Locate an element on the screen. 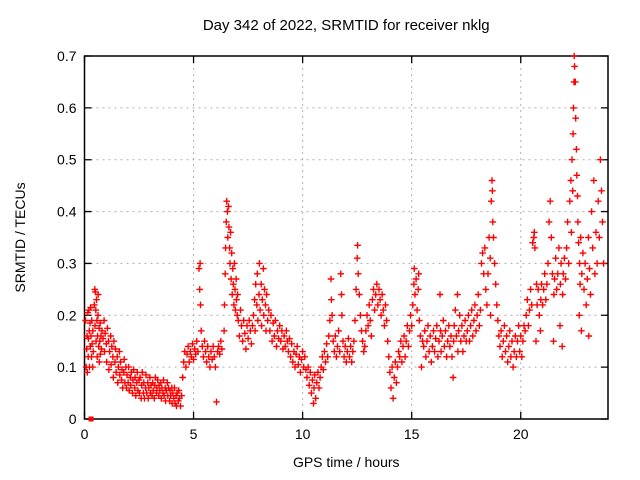 The height and width of the screenshot is (480, 640). x-axis-label: GPS time / hours is located at coordinates (346, 462).